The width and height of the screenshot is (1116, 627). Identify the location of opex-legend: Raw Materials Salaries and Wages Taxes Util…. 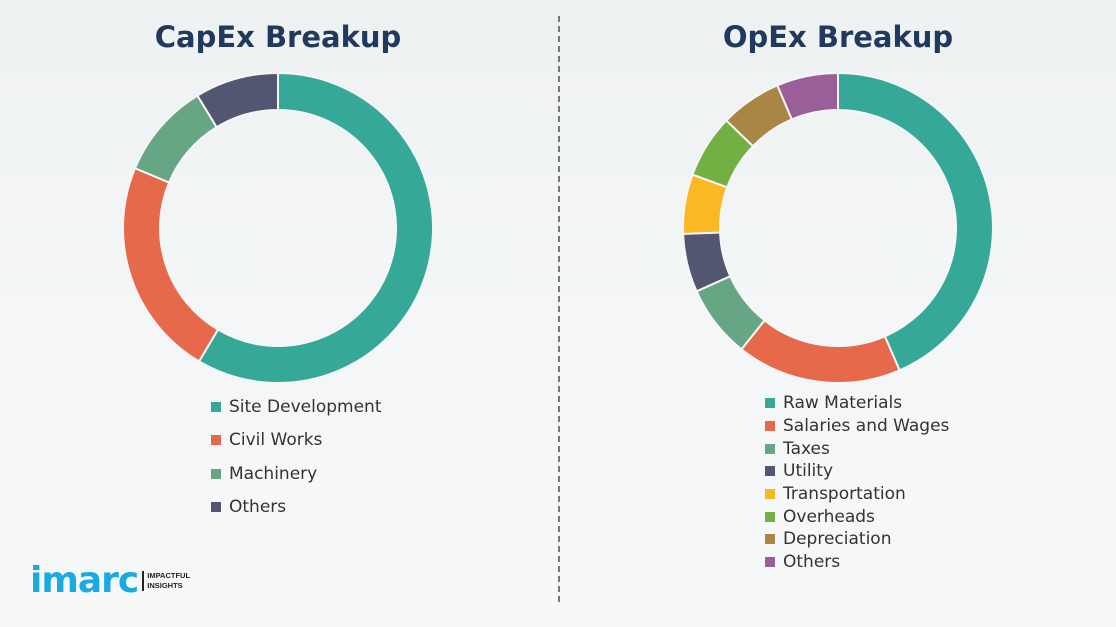
(857, 483).